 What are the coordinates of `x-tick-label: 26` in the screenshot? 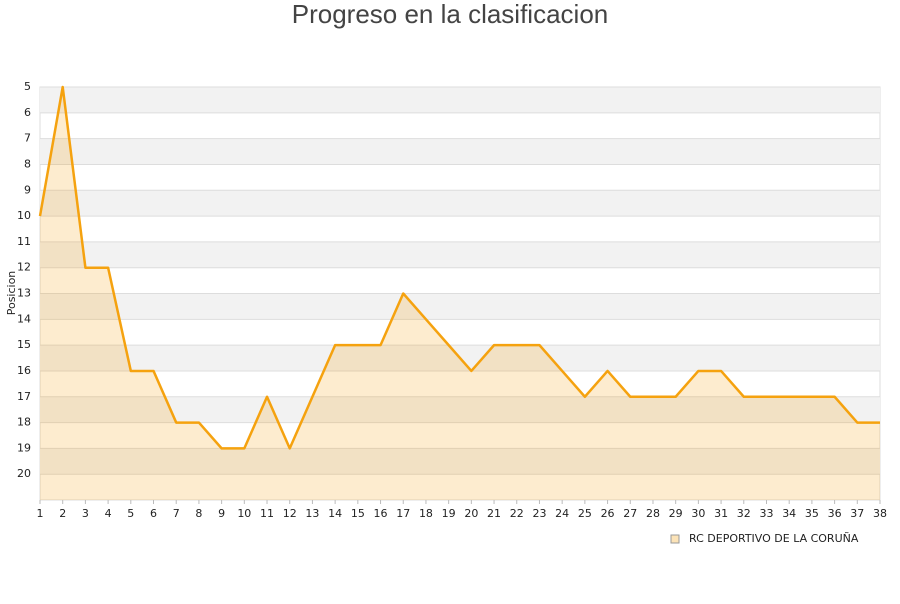 It's located at (608, 513).